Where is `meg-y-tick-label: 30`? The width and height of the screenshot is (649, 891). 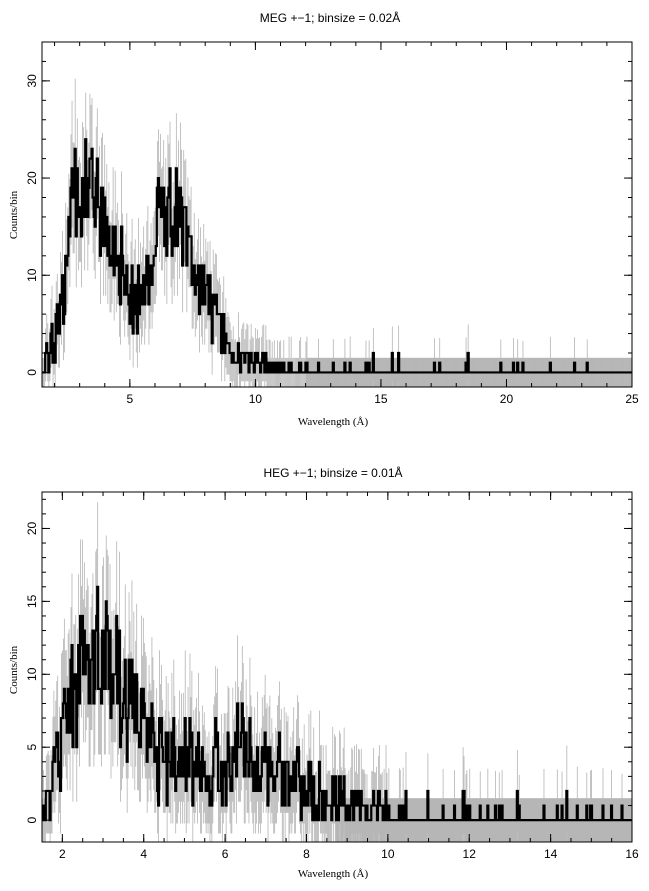 meg-y-tick-label: 30 is located at coordinates (32, 81).